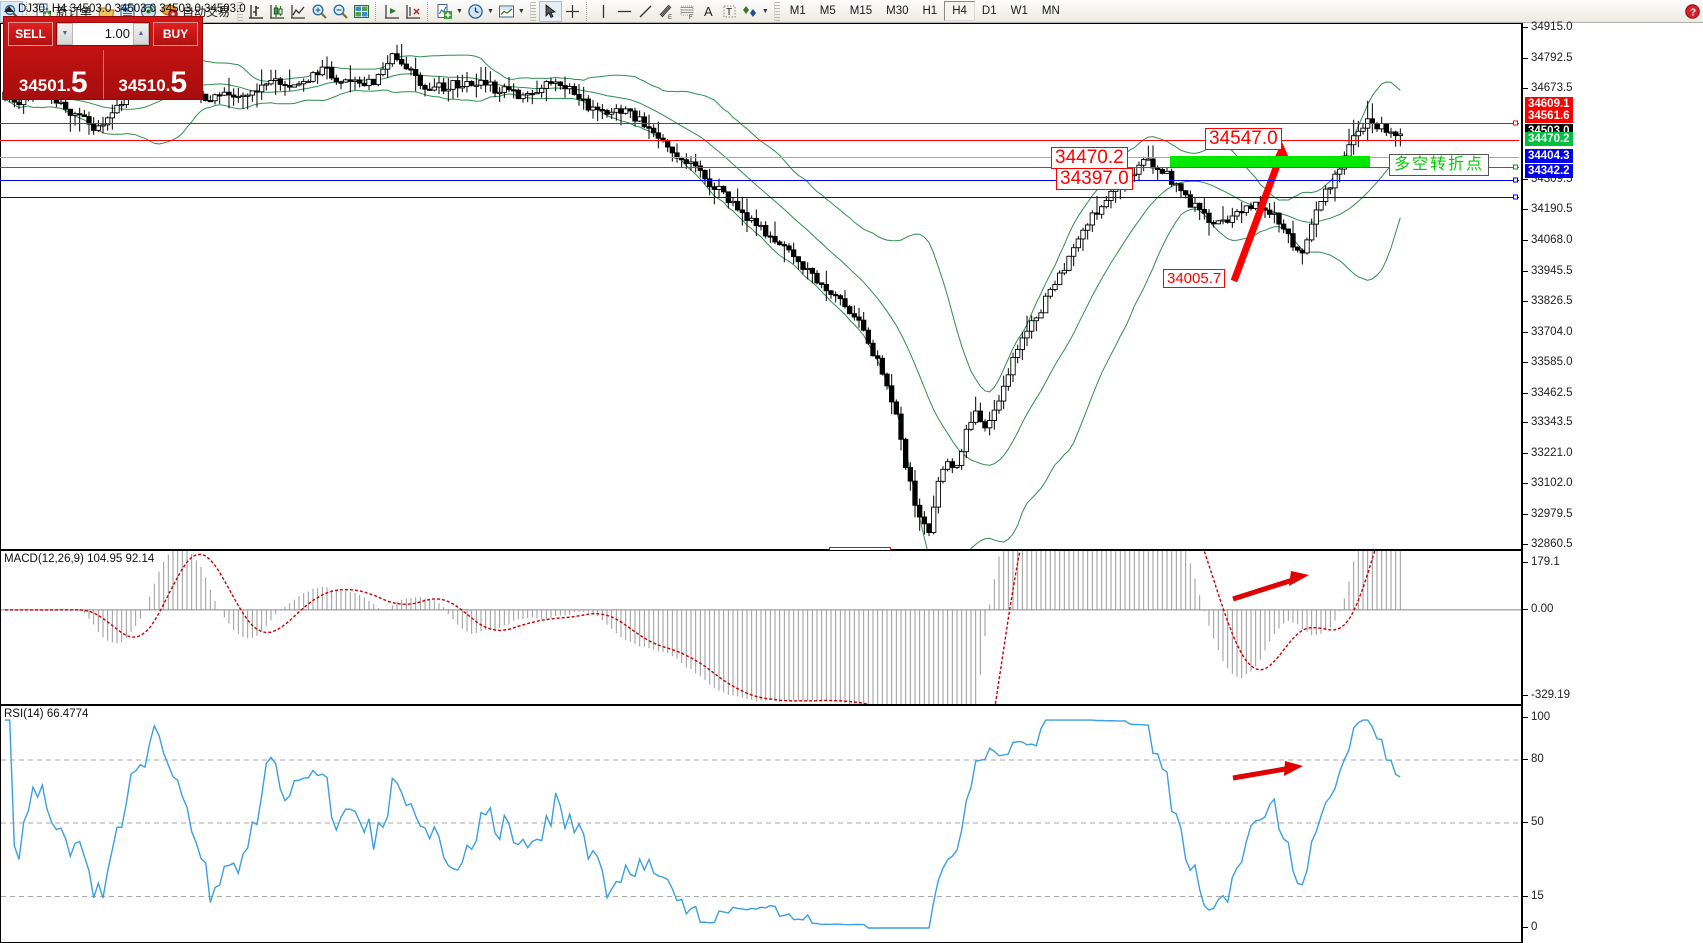 The image size is (1703, 943). I want to click on chevron-down-icon-3: ▼, so click(521, 11).